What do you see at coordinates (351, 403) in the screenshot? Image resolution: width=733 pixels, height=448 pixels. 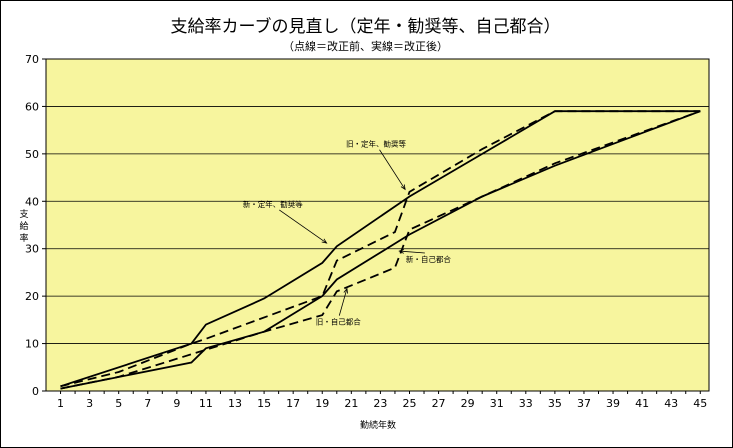 I see `x-tick-label: 21` at bounding box center [351, 403].